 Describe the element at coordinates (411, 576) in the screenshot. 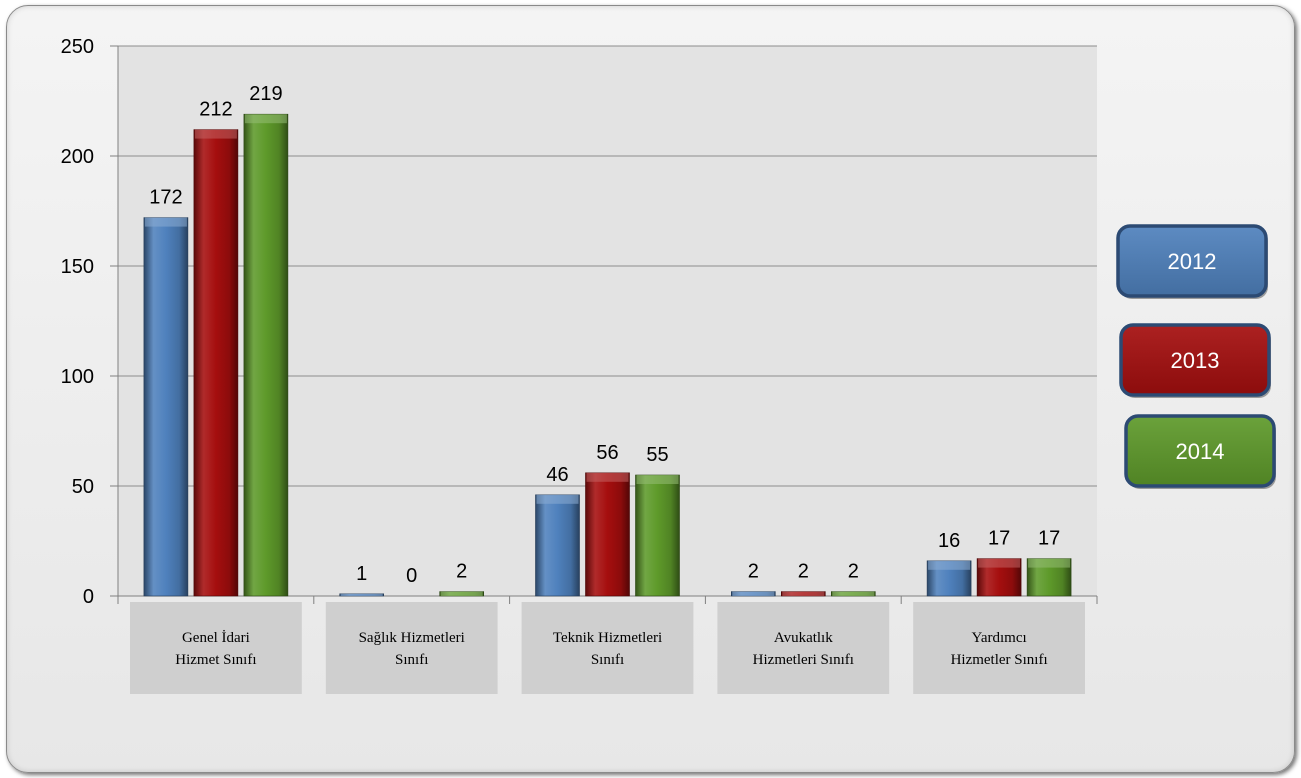

I see `data-label: 0` at that location.